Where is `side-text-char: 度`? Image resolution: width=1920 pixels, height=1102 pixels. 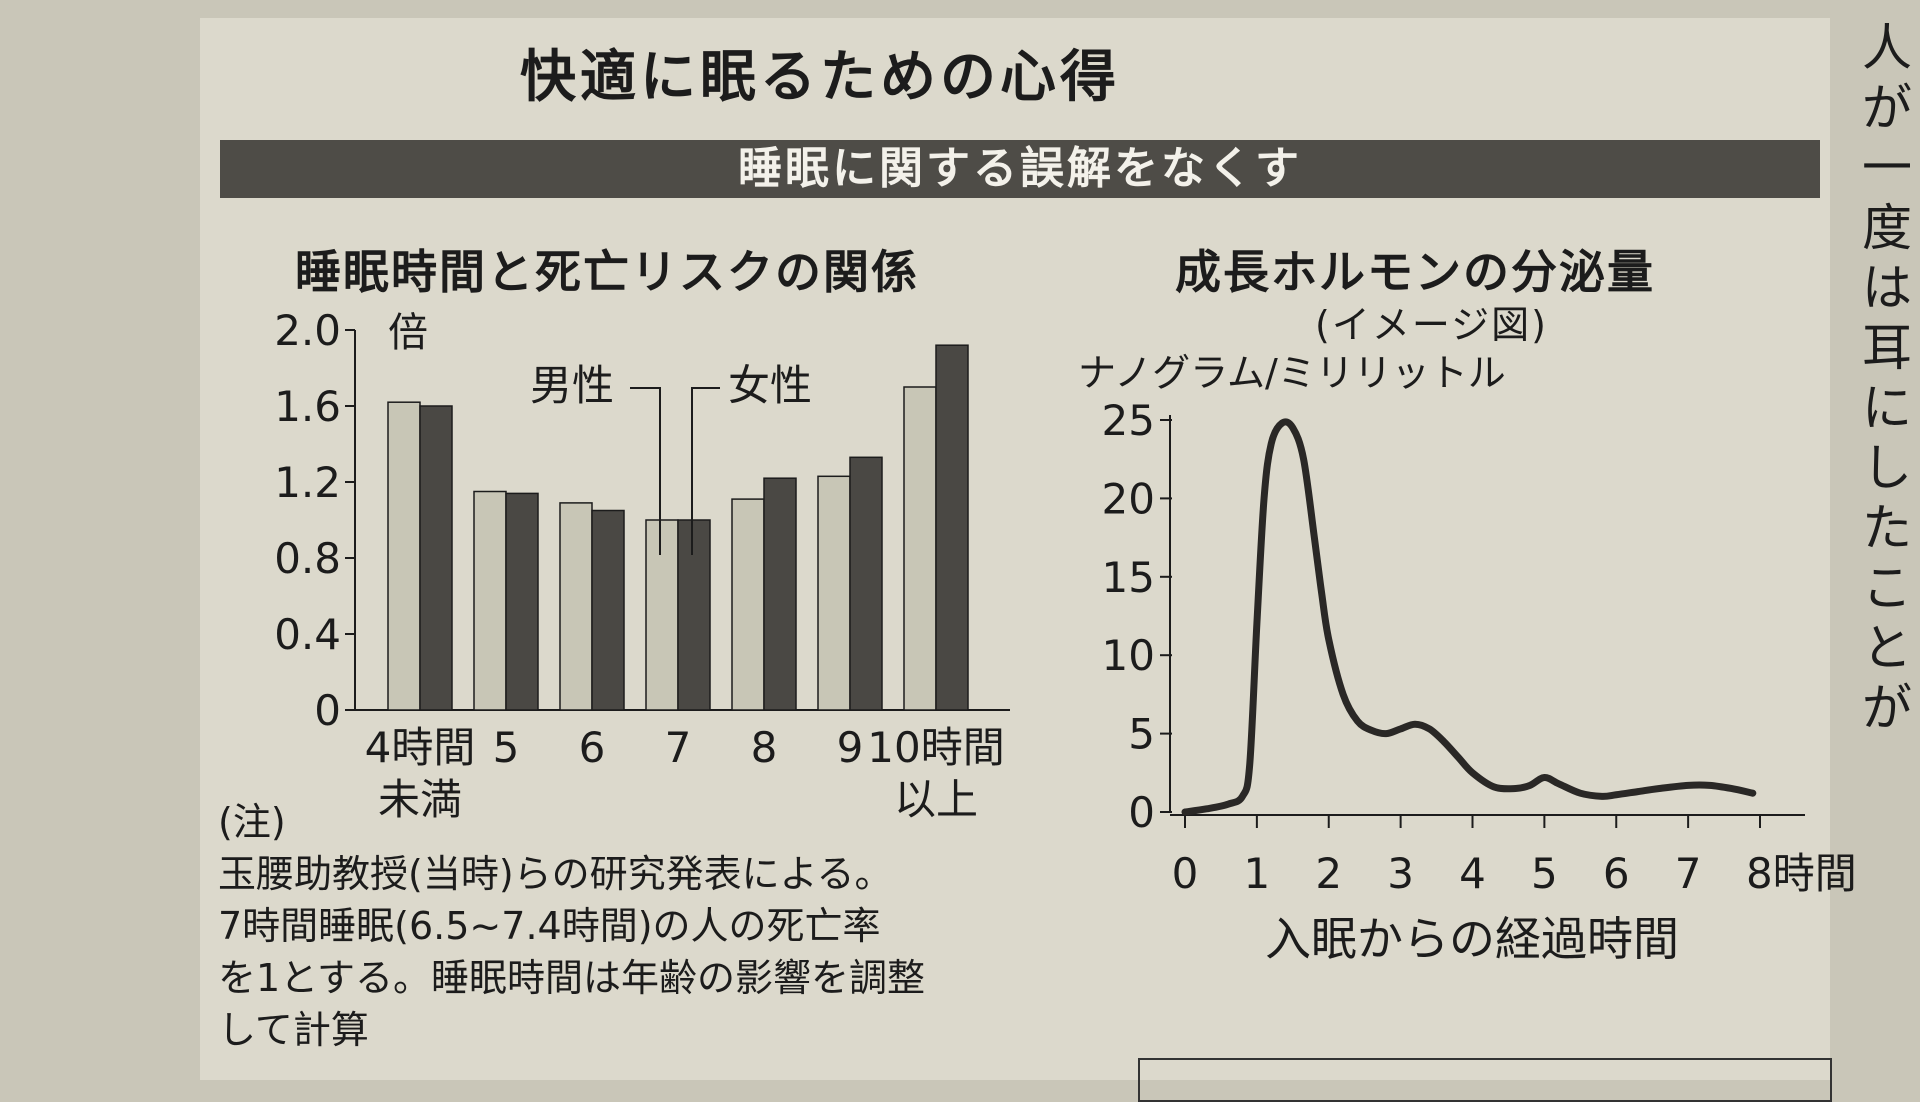
side-text-char: 度 is located at coordinates (1887, 228).